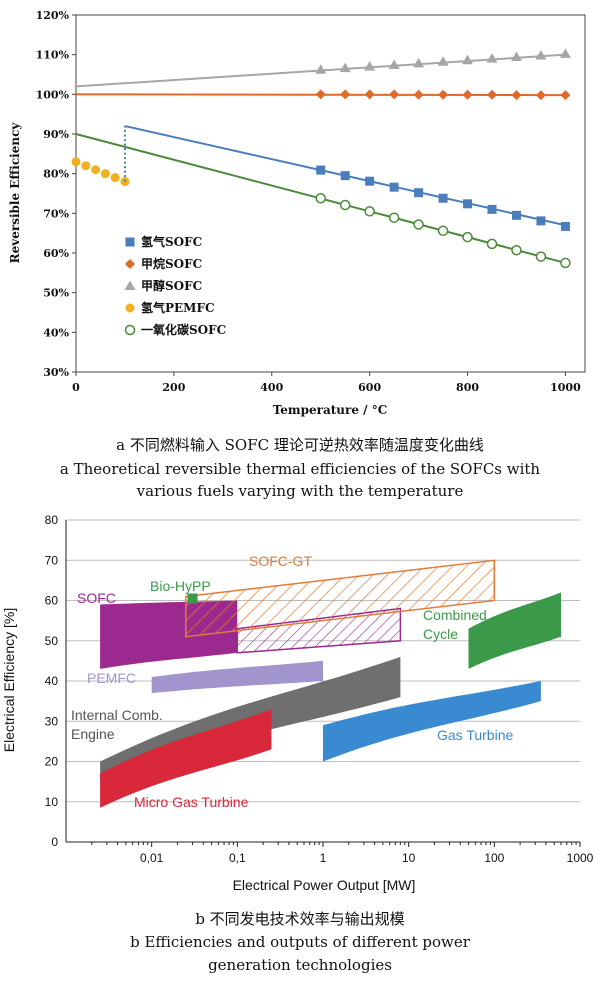  What do you see at coordinates (93, 734) in the screenshot?
I see `label-ice-2: Engine` at bounding box center [93, 734].